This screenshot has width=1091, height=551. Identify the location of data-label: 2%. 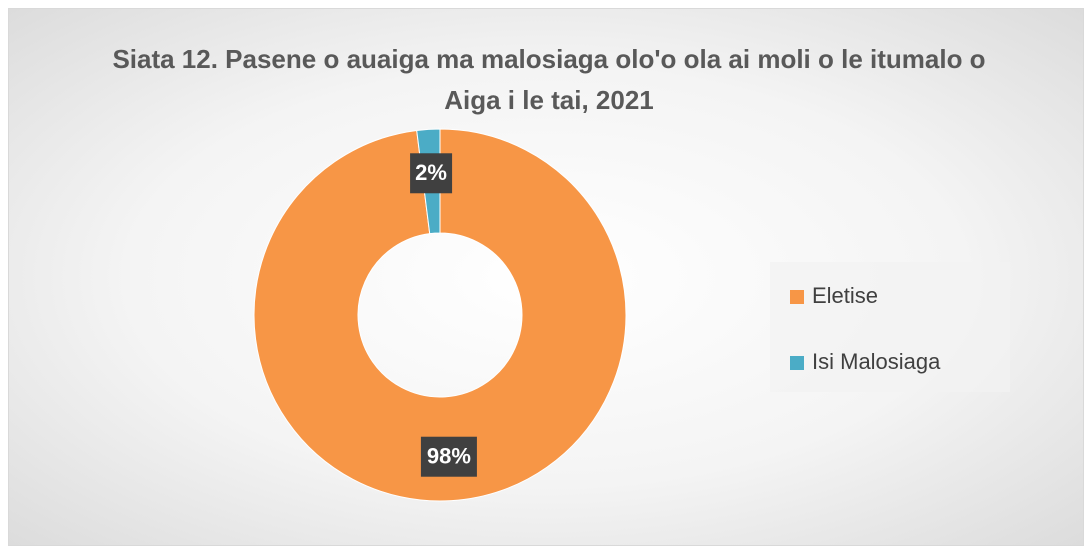
(431, 172).